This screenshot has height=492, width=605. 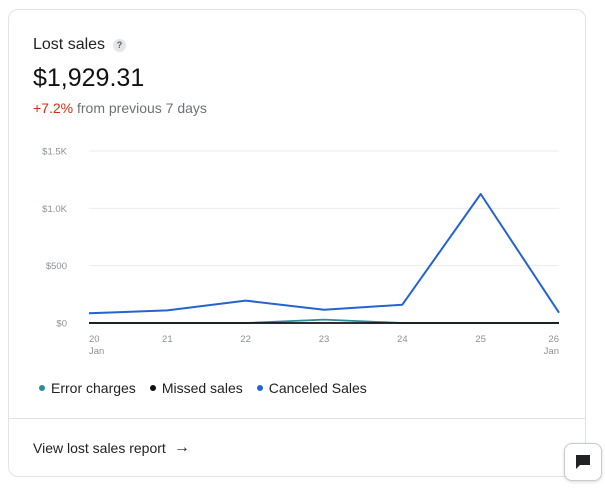 I want to click on x-tick-label: 26, so click(x=553, y=339).